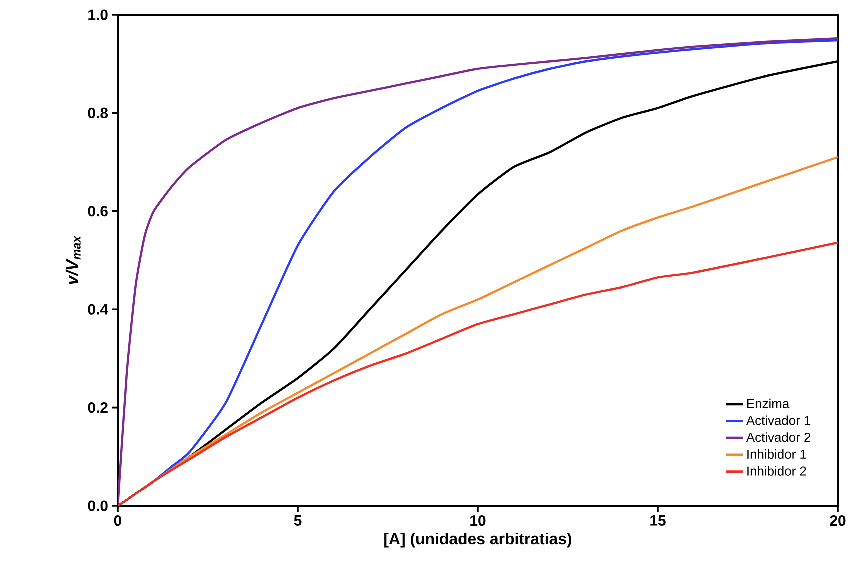 This screenshot has height=578, width=855. What do you see at coordinates (118, 521) in the screenshot?
I see `x-tick-label: 0` at bounding box center [118, 521].